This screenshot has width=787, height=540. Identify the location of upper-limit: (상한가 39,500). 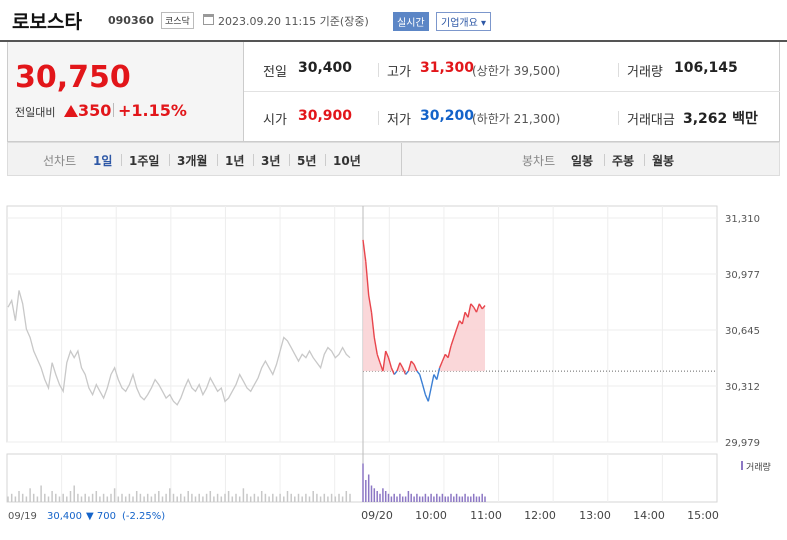
(516, 71).